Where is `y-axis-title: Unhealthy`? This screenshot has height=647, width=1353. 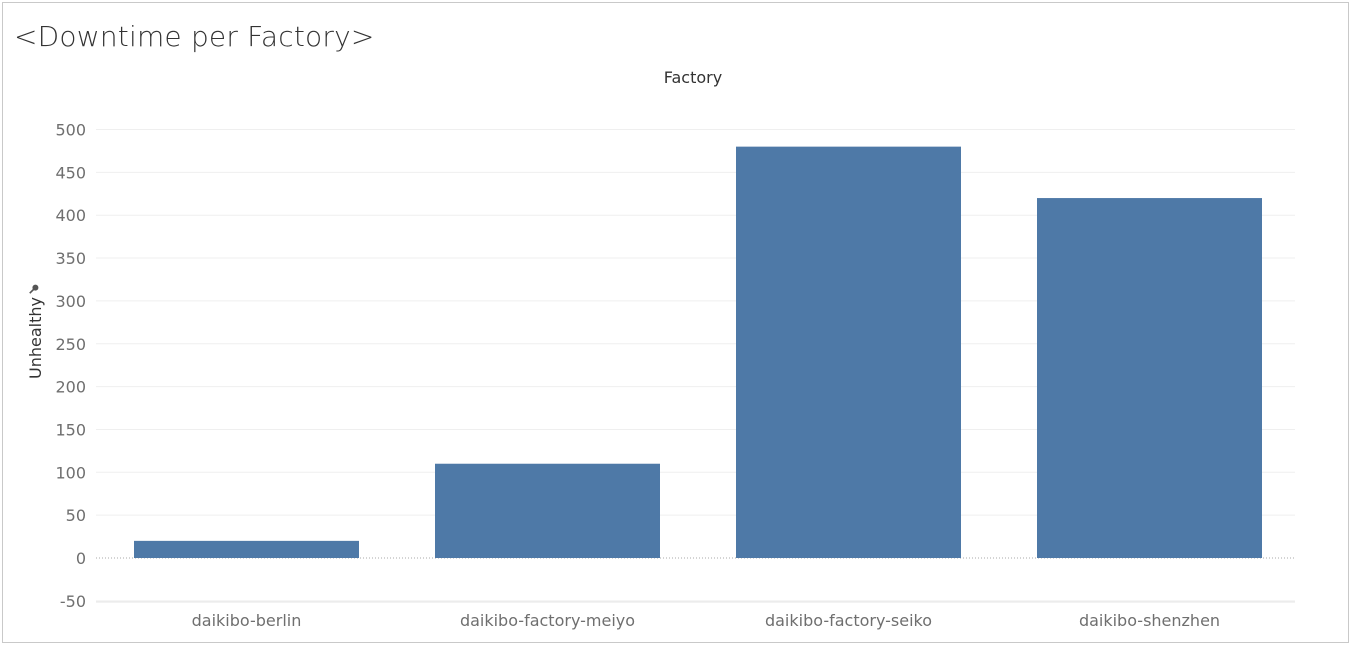 y-axis-title: Unhealthy is located at coordinates (35, 338).